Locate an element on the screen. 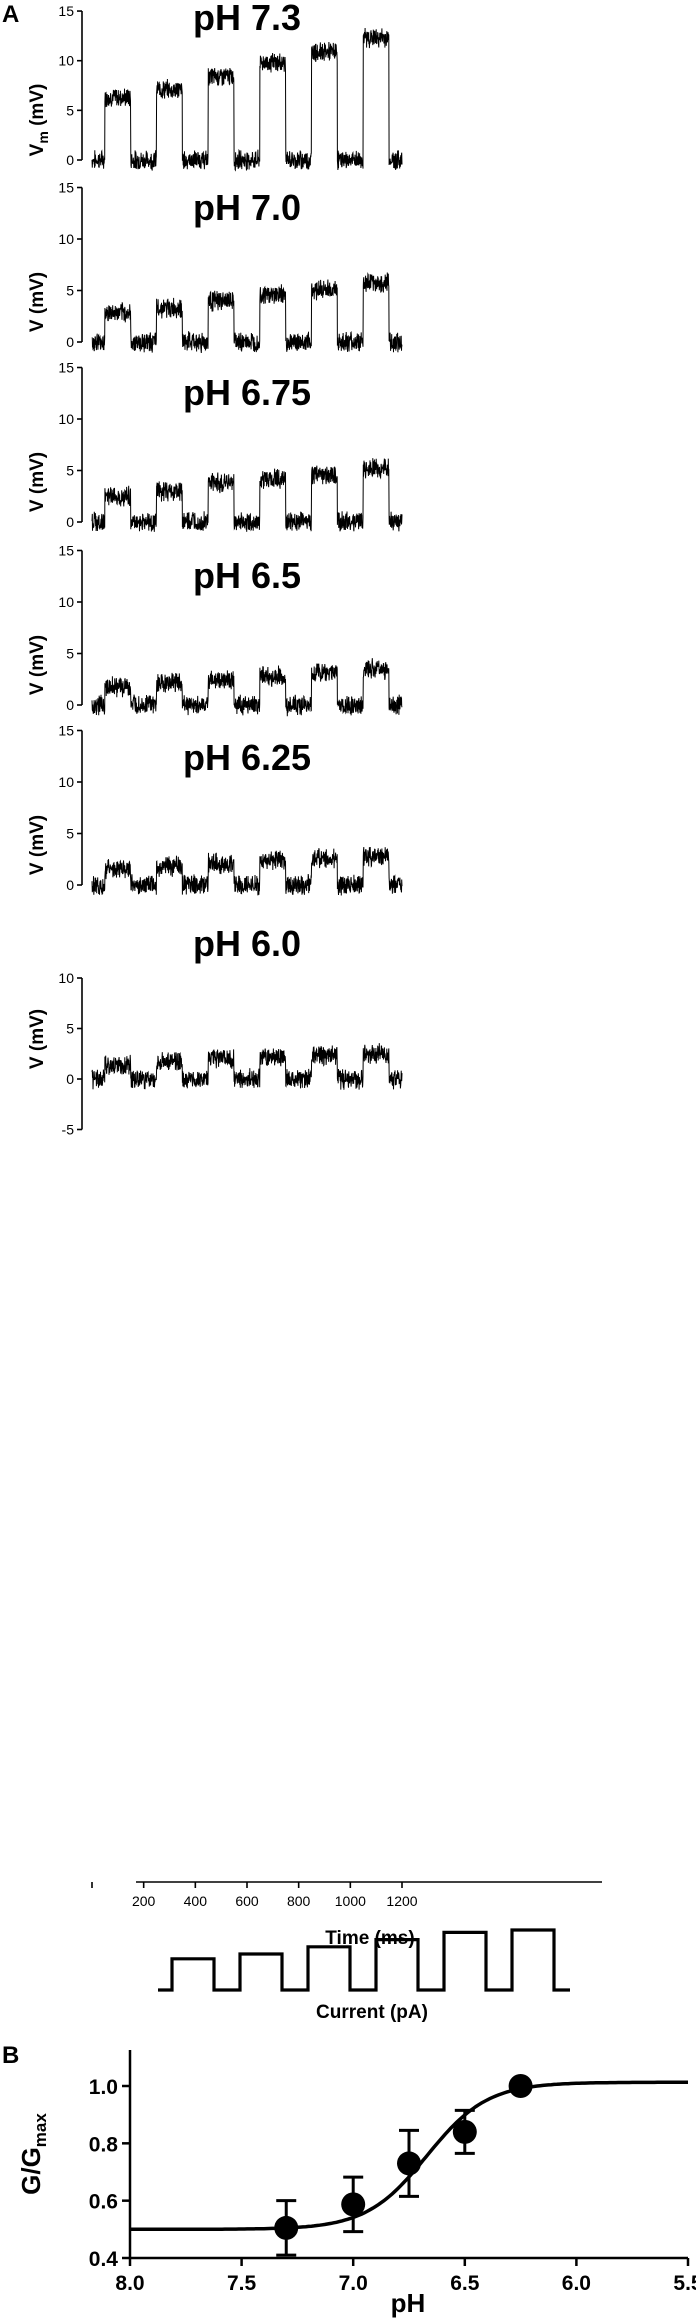  b-y-tick-label: 0.8 is located at coordinates (104, 2144).